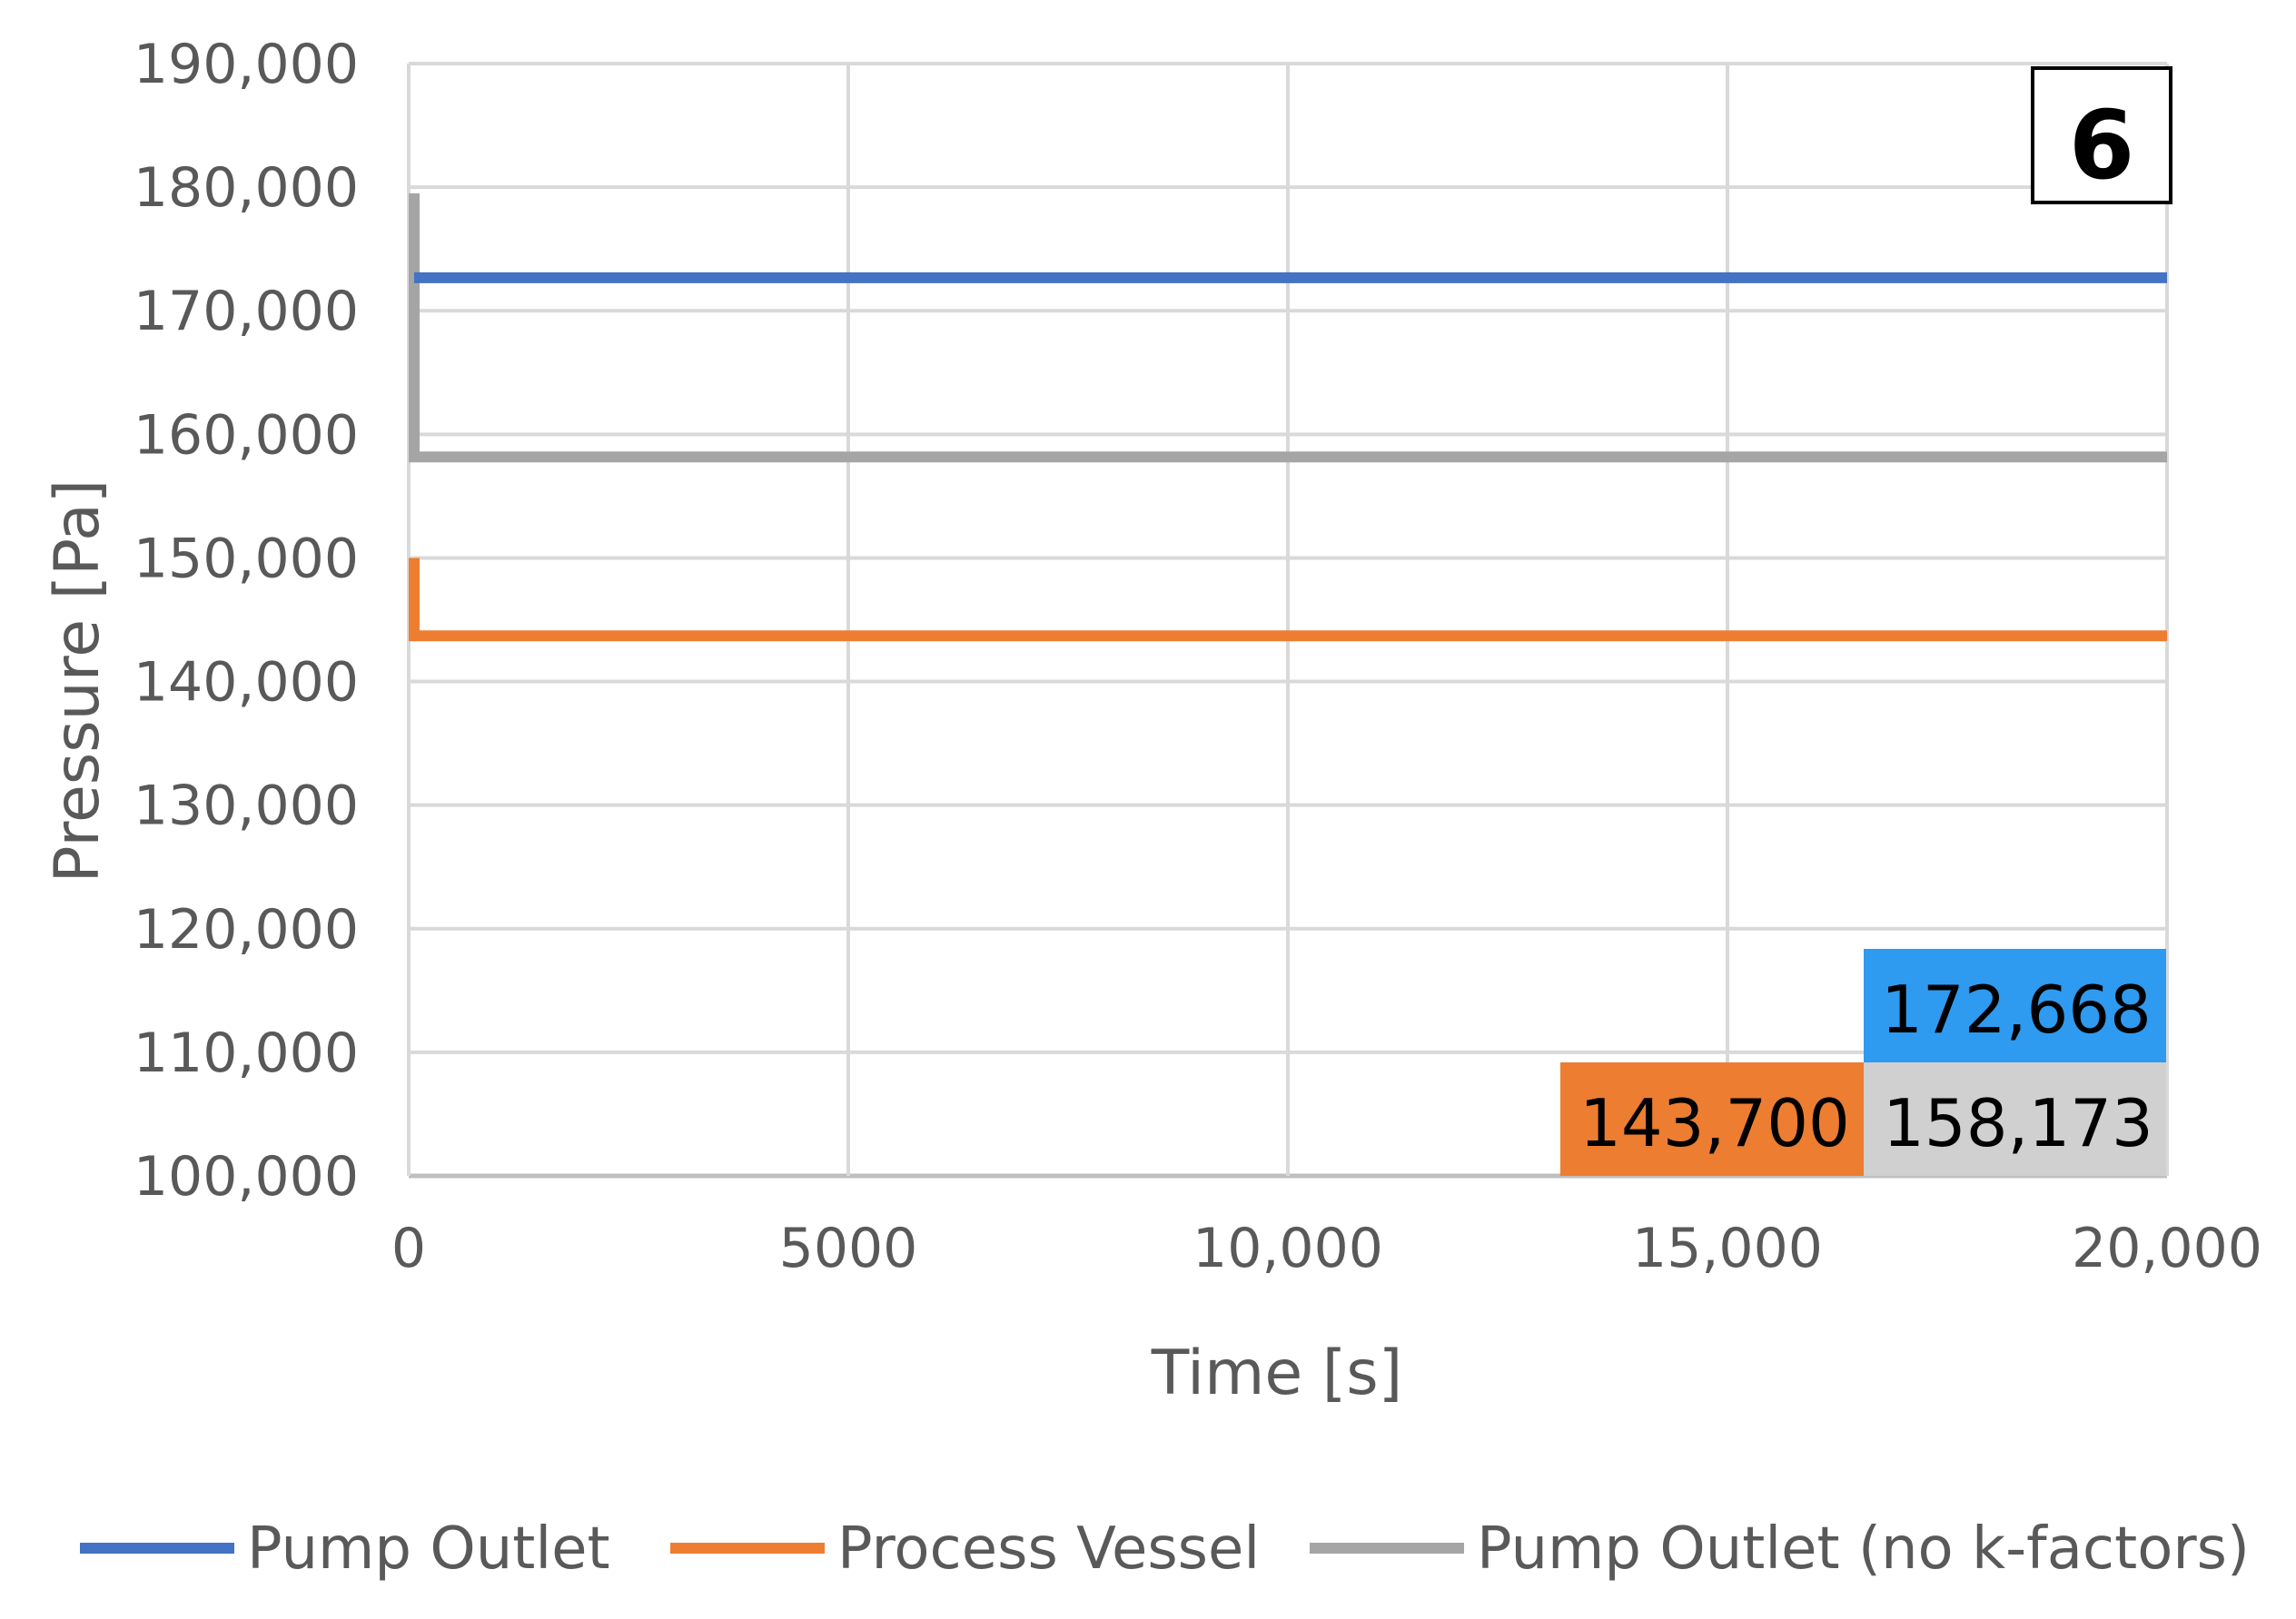 The height and width of the screenshot is (1619, 2296). What do you see at coordinates (246, 311) in the screenshot?
I see `y-tick-label: 170,000` at bounding box center [246, 311].